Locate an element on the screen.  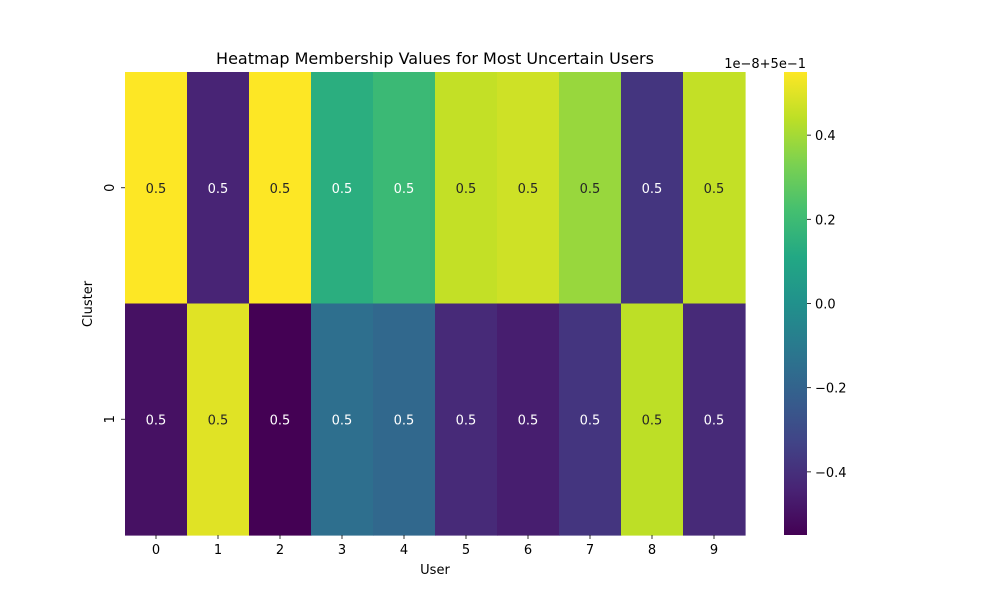
colorbar-tick-label: −0.4 is located at coordinates (831, 473).